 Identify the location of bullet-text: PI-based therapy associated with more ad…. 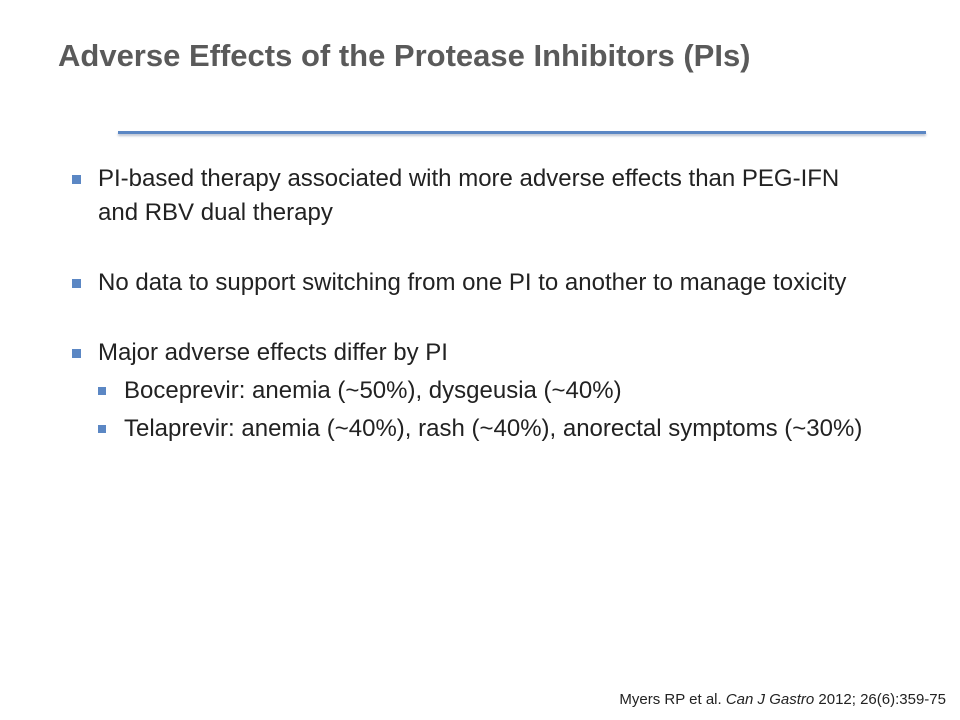
(469, 195).